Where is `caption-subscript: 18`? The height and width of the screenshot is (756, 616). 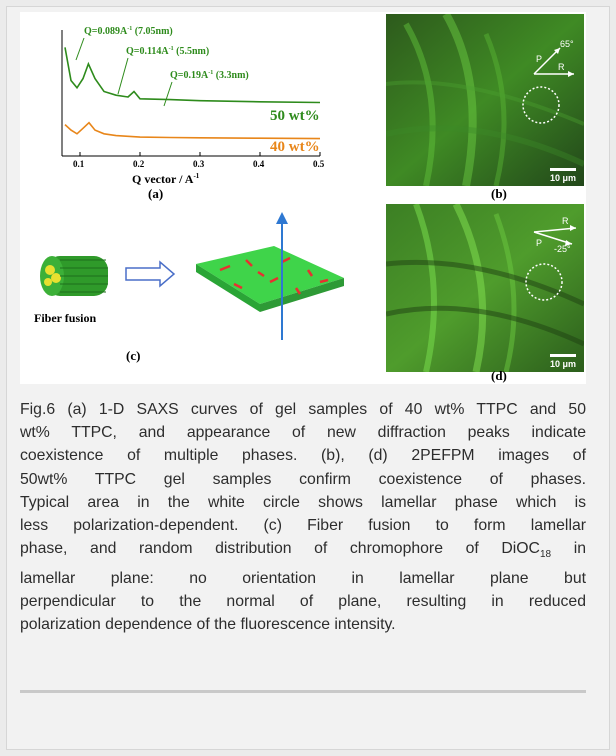
caption-subscript: 18 is located at coordinates (545, 555).